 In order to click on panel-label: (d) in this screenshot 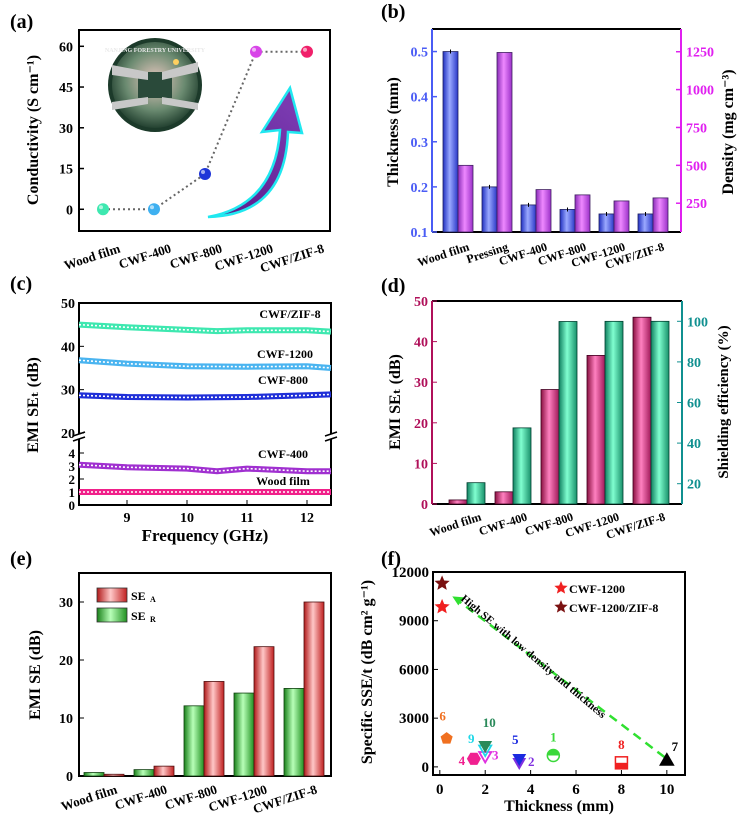, I will do `click(393, 286)`.